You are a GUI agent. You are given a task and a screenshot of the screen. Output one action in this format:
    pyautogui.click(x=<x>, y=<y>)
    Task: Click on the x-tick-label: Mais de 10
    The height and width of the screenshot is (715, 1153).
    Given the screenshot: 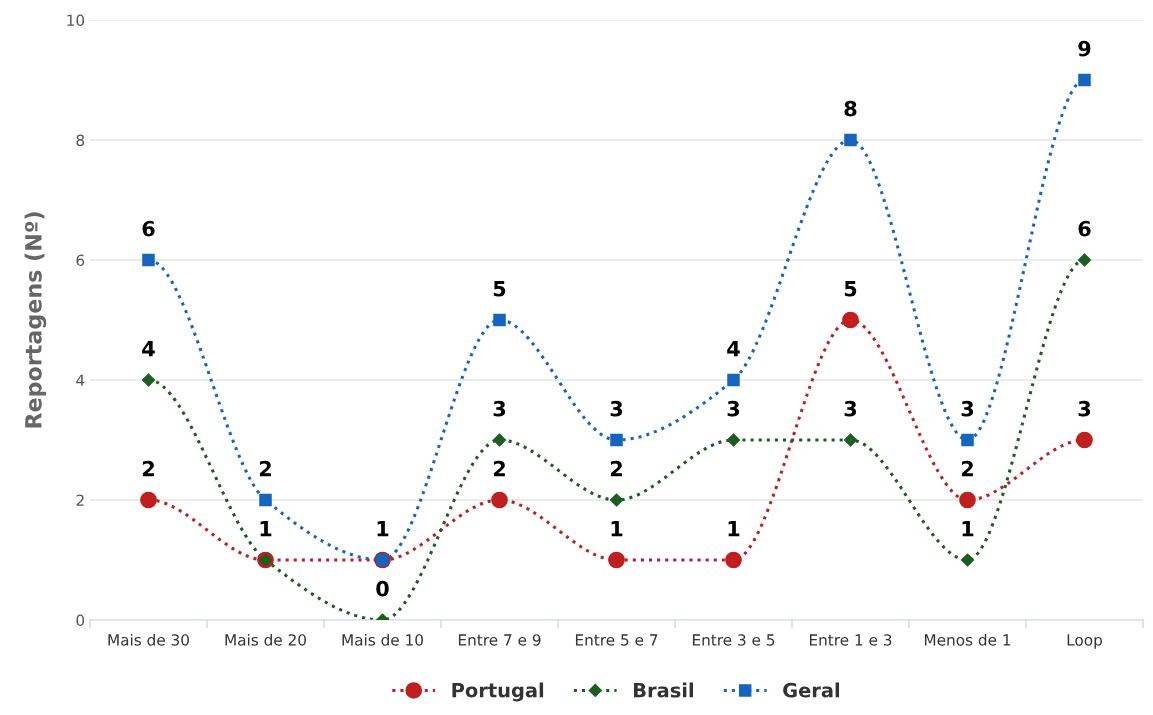 What is the action you would take?
    pyautogui.click(x=382, y=639)
    